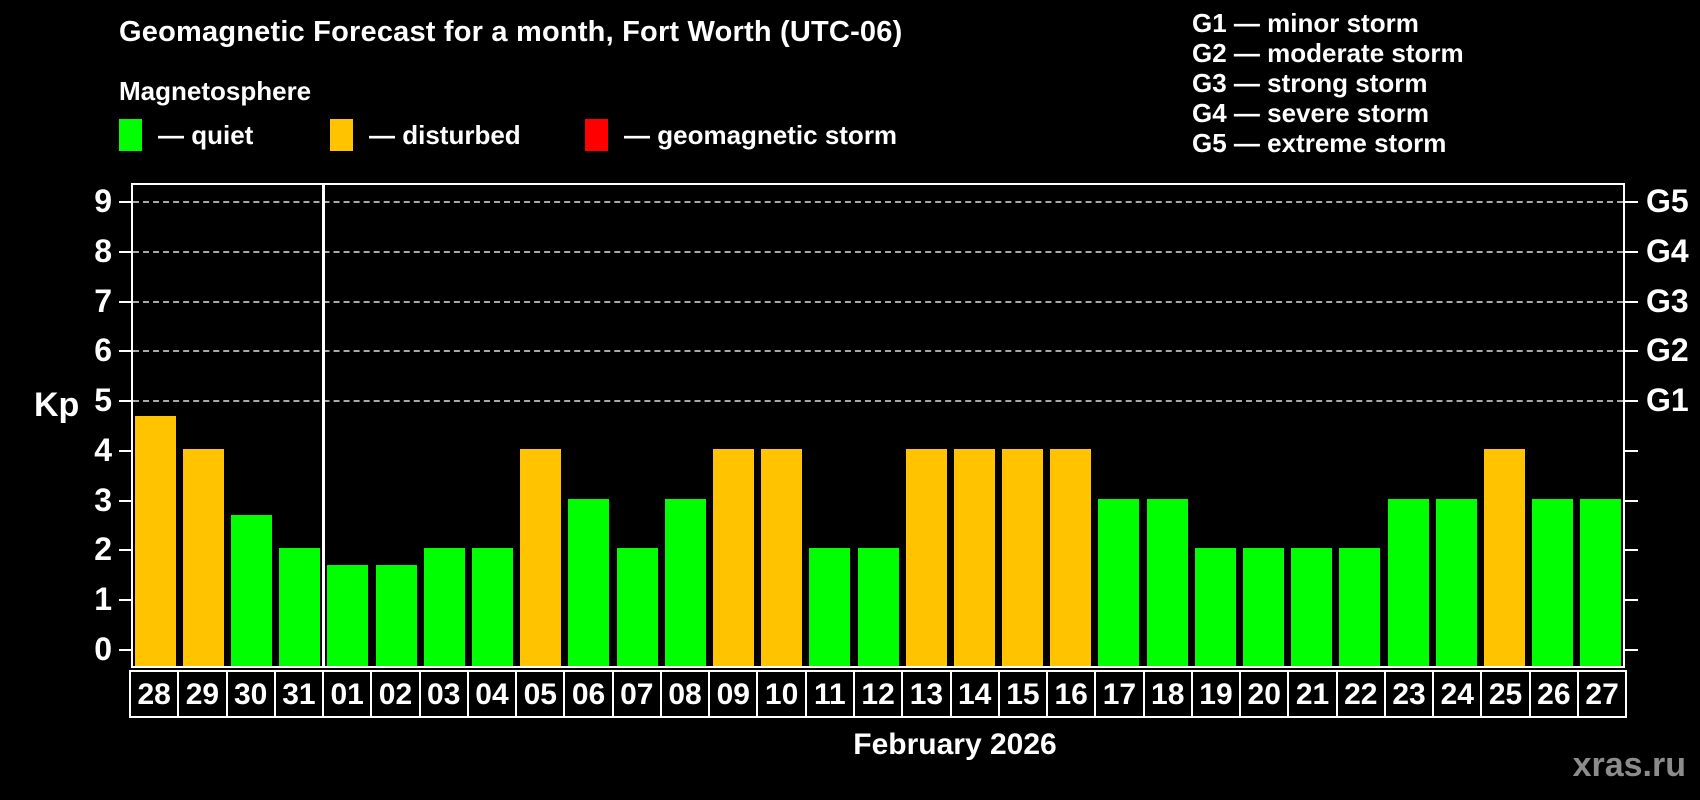 This screenshot has width=1700, height=800. What do you see at coordinates (1310, 83) in the screenshot?
I see `g-legend-line-g3: G3 — strong storm` at bounding box center [1310, 83].